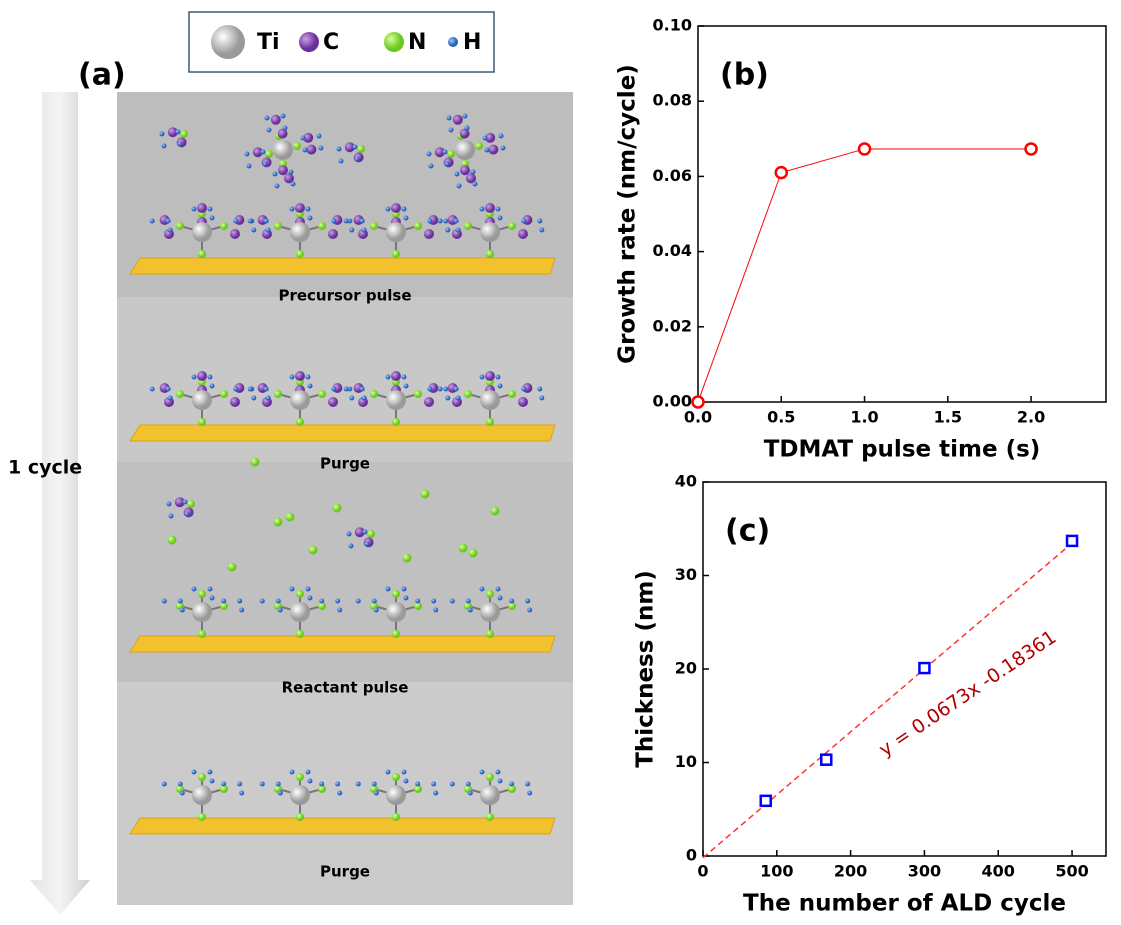 The width and height of the screenshot is (1121, 925). I want to click on cycle-arrow, so click(60, 503).